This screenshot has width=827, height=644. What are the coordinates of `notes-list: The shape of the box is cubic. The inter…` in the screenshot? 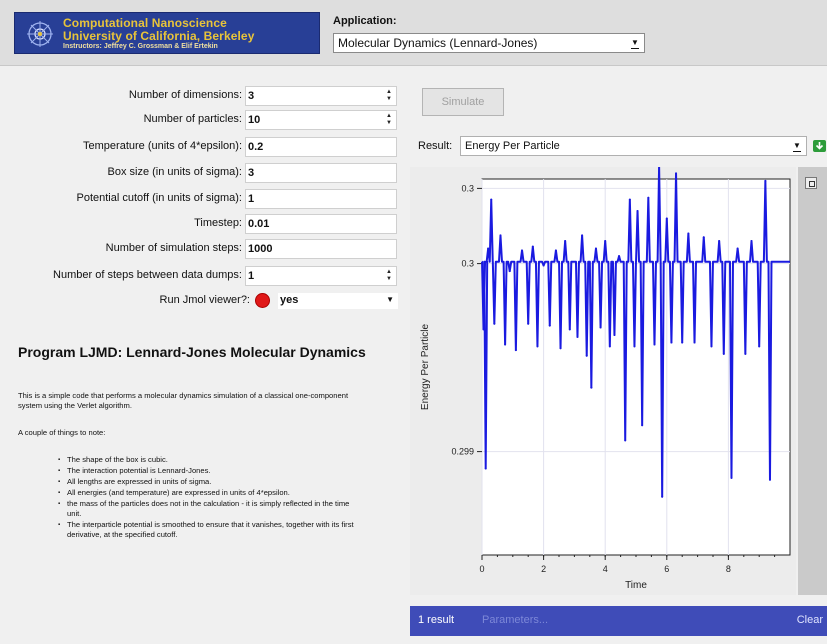 It's located at (208, 498).